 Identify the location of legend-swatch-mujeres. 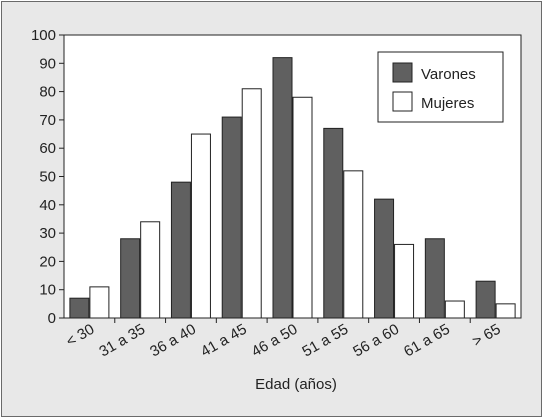
(402, 101).